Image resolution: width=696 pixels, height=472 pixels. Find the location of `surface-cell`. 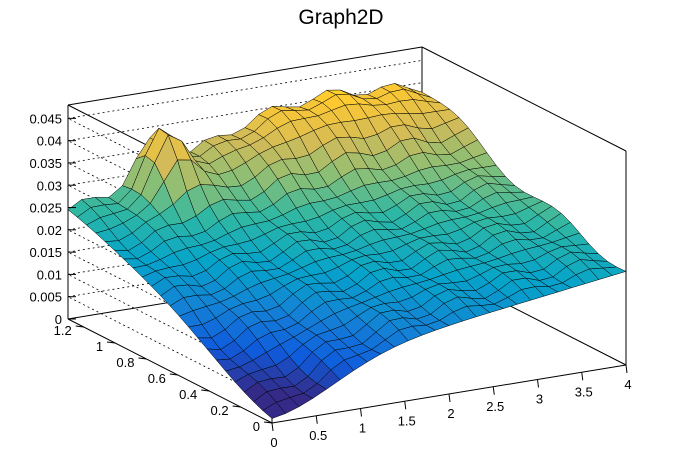

surface-cell is located at coordinates (614, 271).